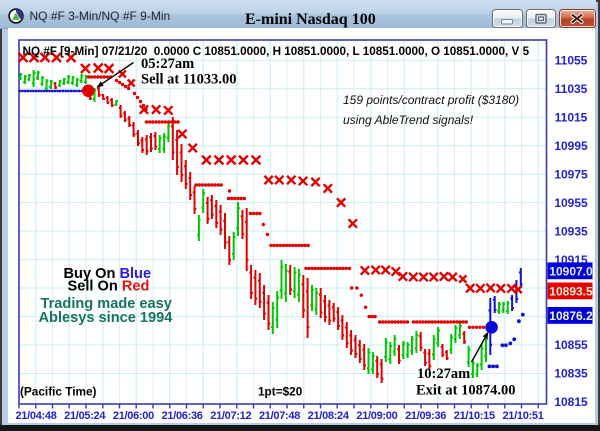 This screenshot has height=431, width=600. I want to click on svg-text: 21/05:24, so click(85, 416).